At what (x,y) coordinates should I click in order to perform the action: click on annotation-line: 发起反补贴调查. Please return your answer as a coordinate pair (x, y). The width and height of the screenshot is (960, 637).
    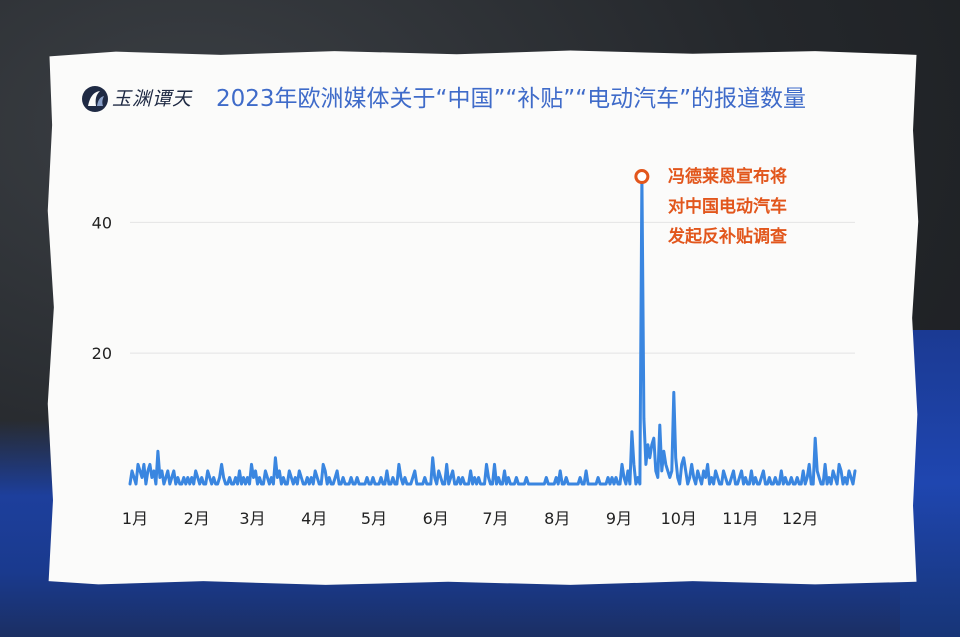
    Looking at the image, I should click on (727, 236).